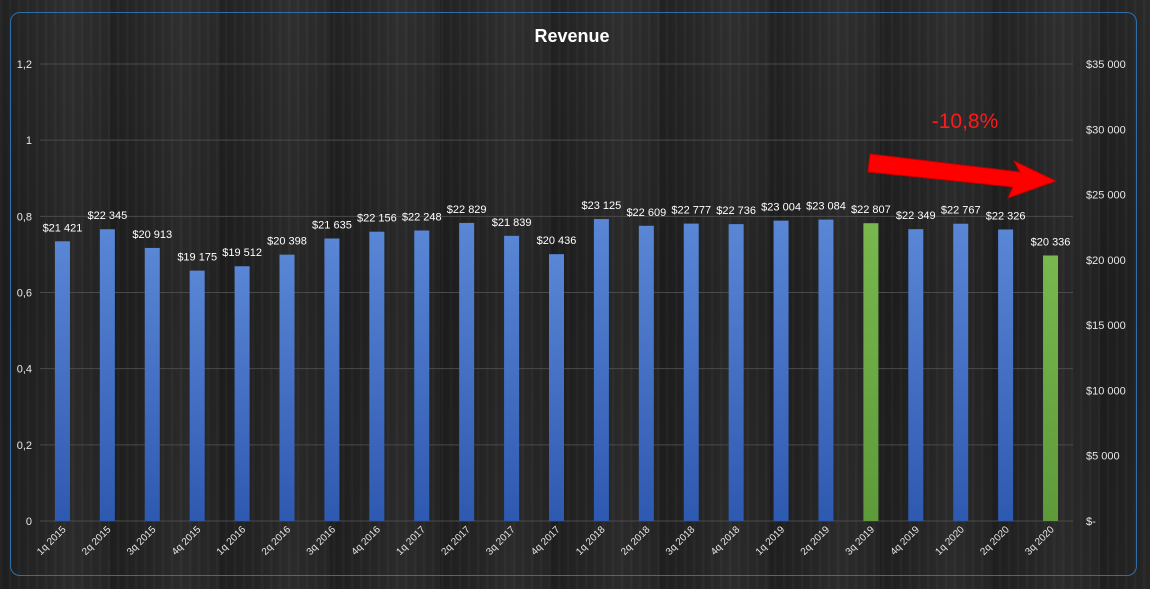 This screenshot has width=1150, height=589. What do you see at coordinates (546, 541) in the screenshot?
I see `x-axis-tick-label: 4q 2017` at bounding box center [546, 541].